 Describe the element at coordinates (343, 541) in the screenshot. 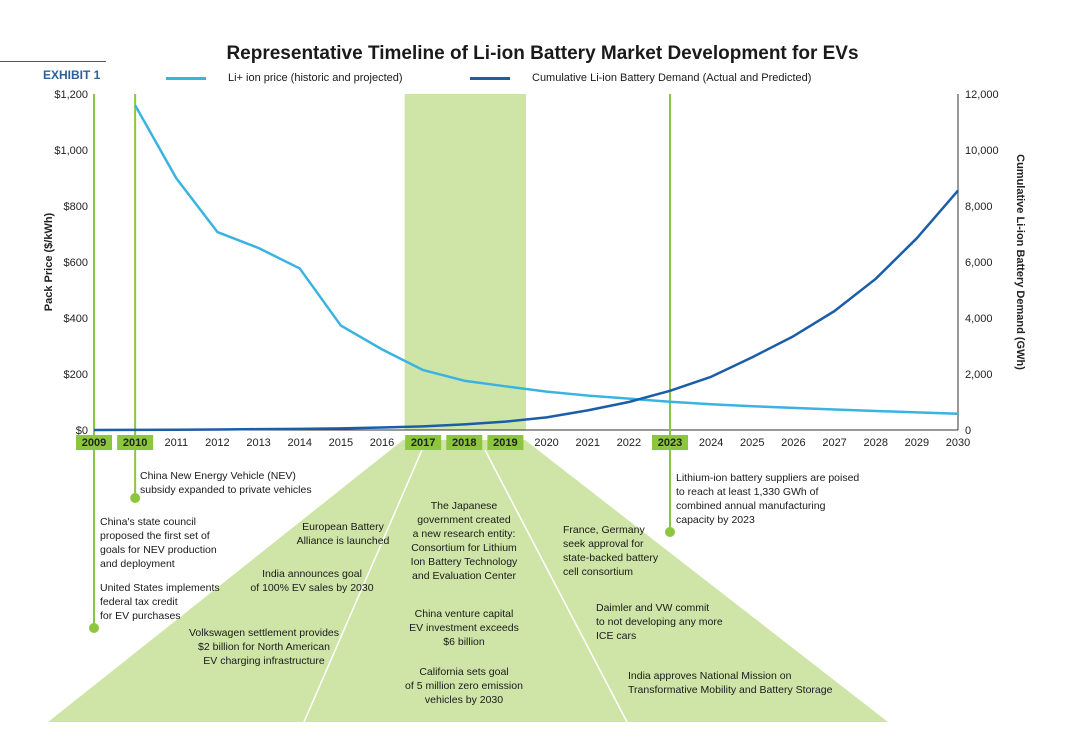

I see `annotation-2017-item-0-line-1: Alliance is launched` at that location.